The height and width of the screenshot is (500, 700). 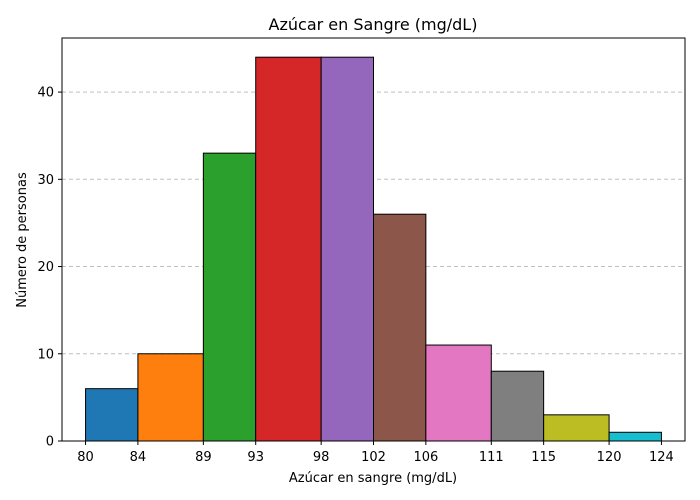 What do you see at coordinates (543, 457) in the screenshot?
I see `x-tick-label: 115` at bounding box center [543, 457].